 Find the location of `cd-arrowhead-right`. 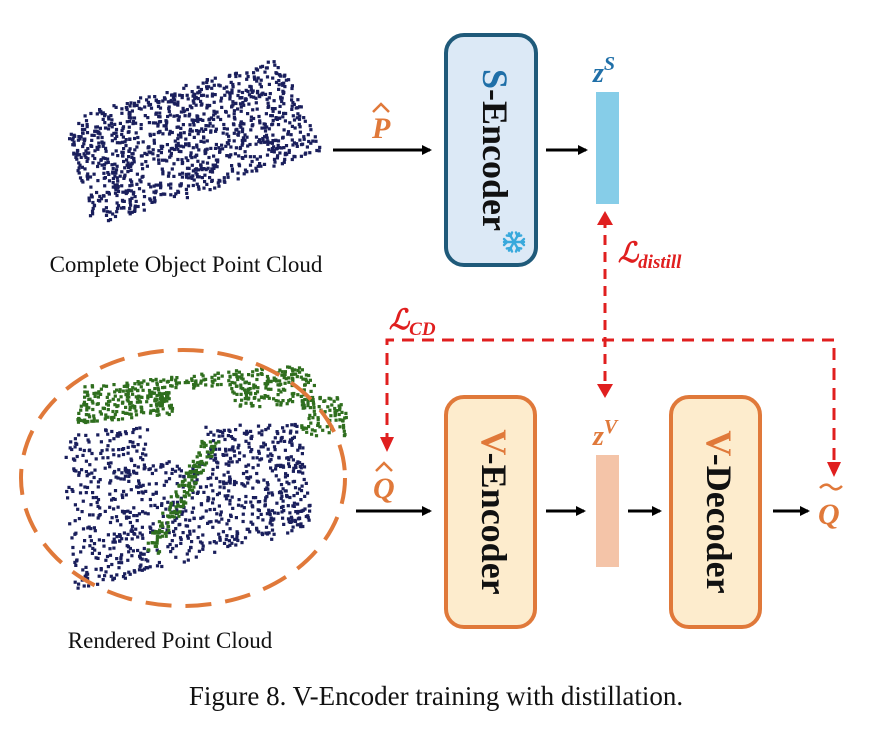

cd-arrowhead-right is located at coordinates (834, 469).